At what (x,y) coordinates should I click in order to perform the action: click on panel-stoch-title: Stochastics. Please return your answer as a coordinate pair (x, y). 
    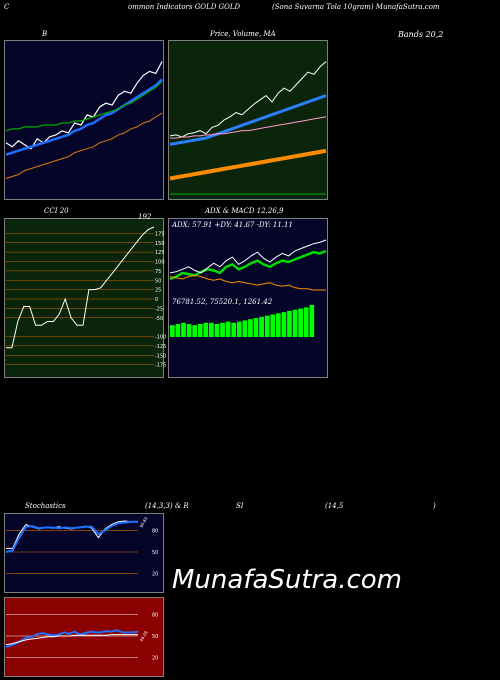
    Looking at the image, I should click on (45, 506).